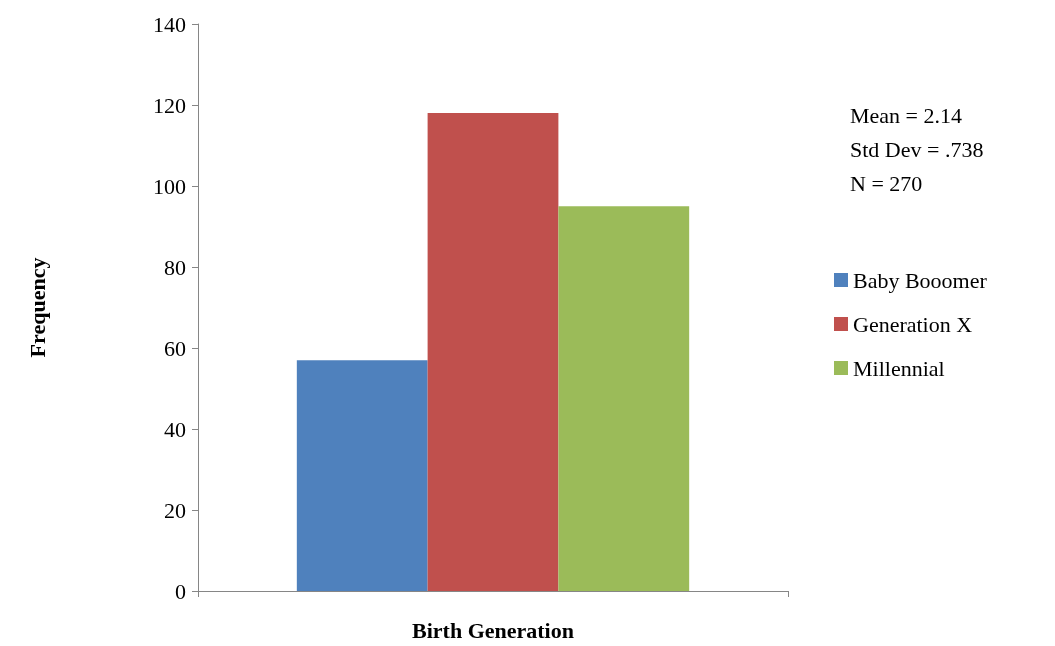  I want to click on y-tick-label: 120, so click(169, 105).